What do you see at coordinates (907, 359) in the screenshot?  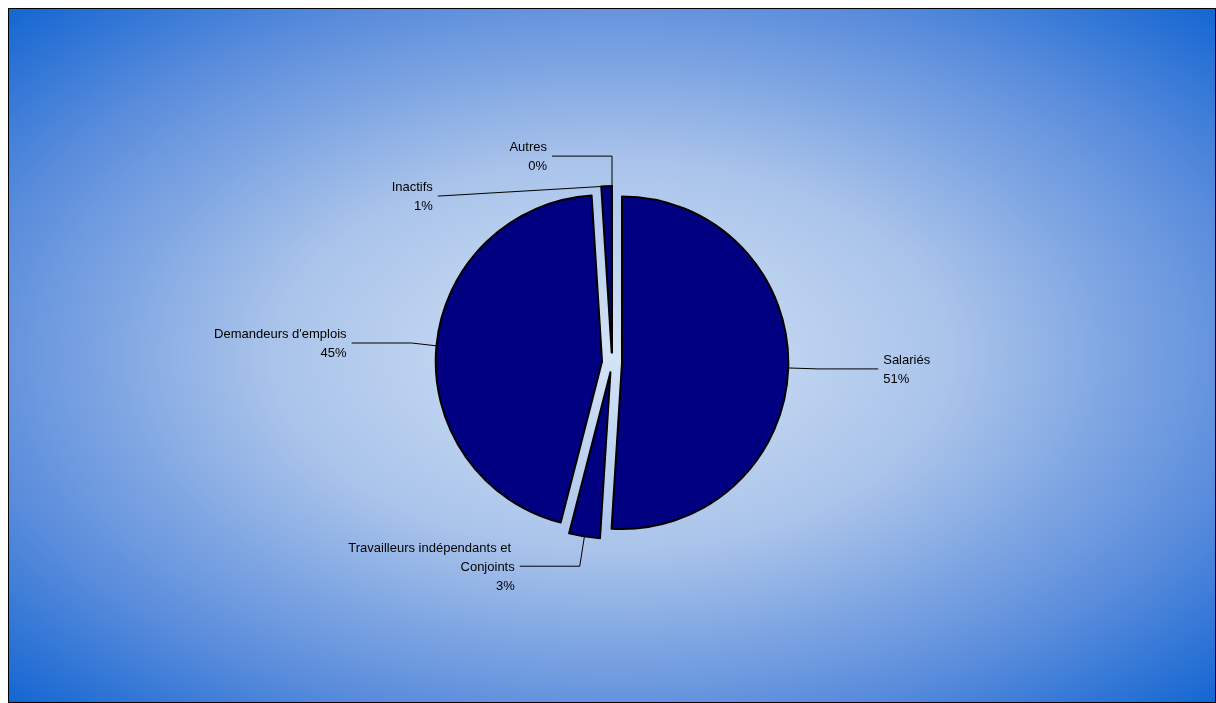 I see `slice-label: Salariés` at bounding box center [907, 359].